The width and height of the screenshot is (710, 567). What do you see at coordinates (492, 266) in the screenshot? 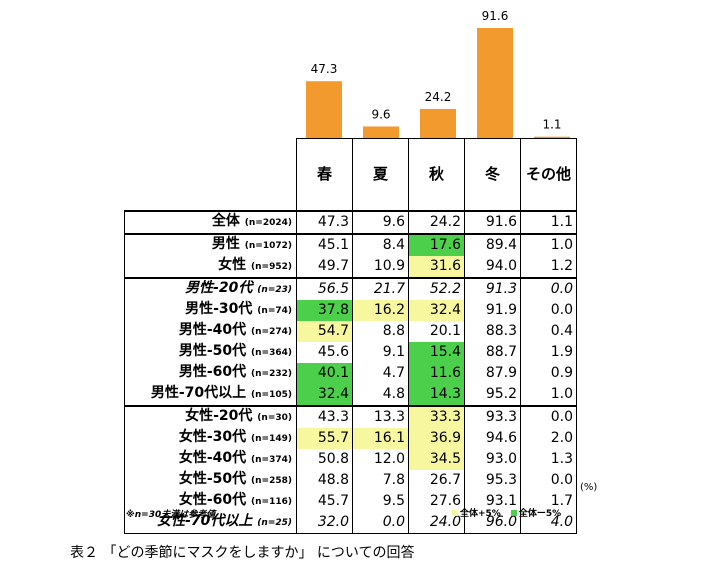
I see `table-cell: 94.0` at bounding box center [492, 266].